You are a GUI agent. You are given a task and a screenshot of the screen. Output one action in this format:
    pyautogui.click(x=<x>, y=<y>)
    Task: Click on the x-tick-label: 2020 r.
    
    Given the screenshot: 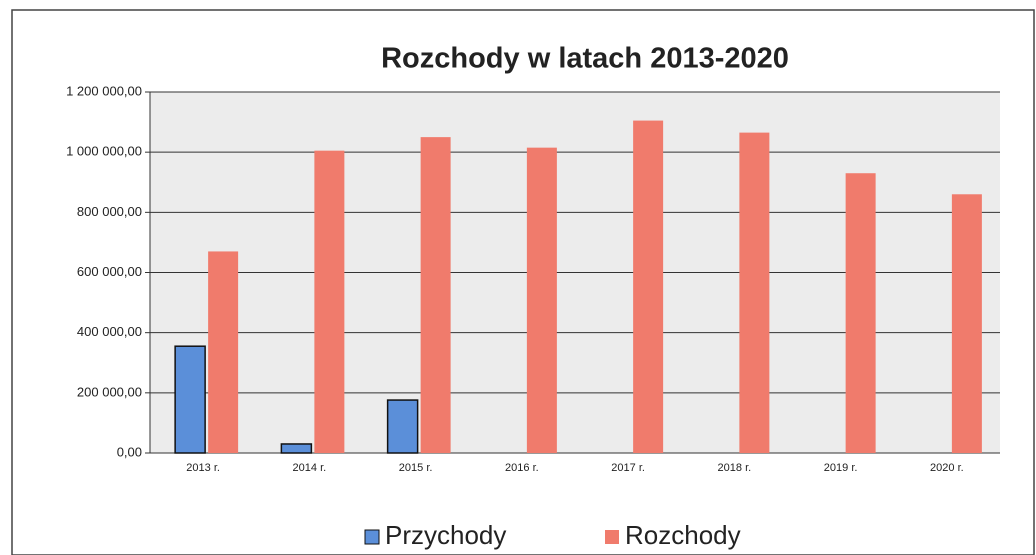 What is the action you would take?
    pyautogui.click(x=947, y=468)
    